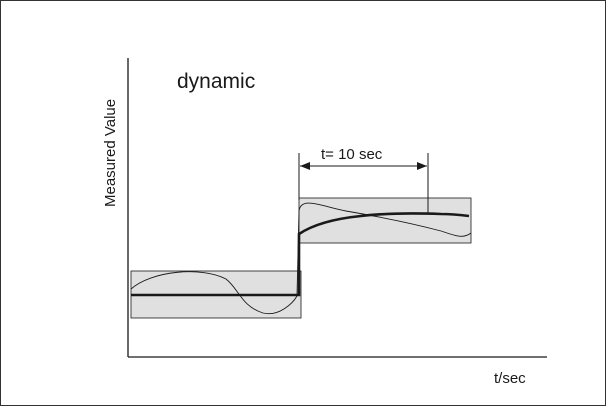  I want to click on x-axis-label: t/sec, so click(510, 378).